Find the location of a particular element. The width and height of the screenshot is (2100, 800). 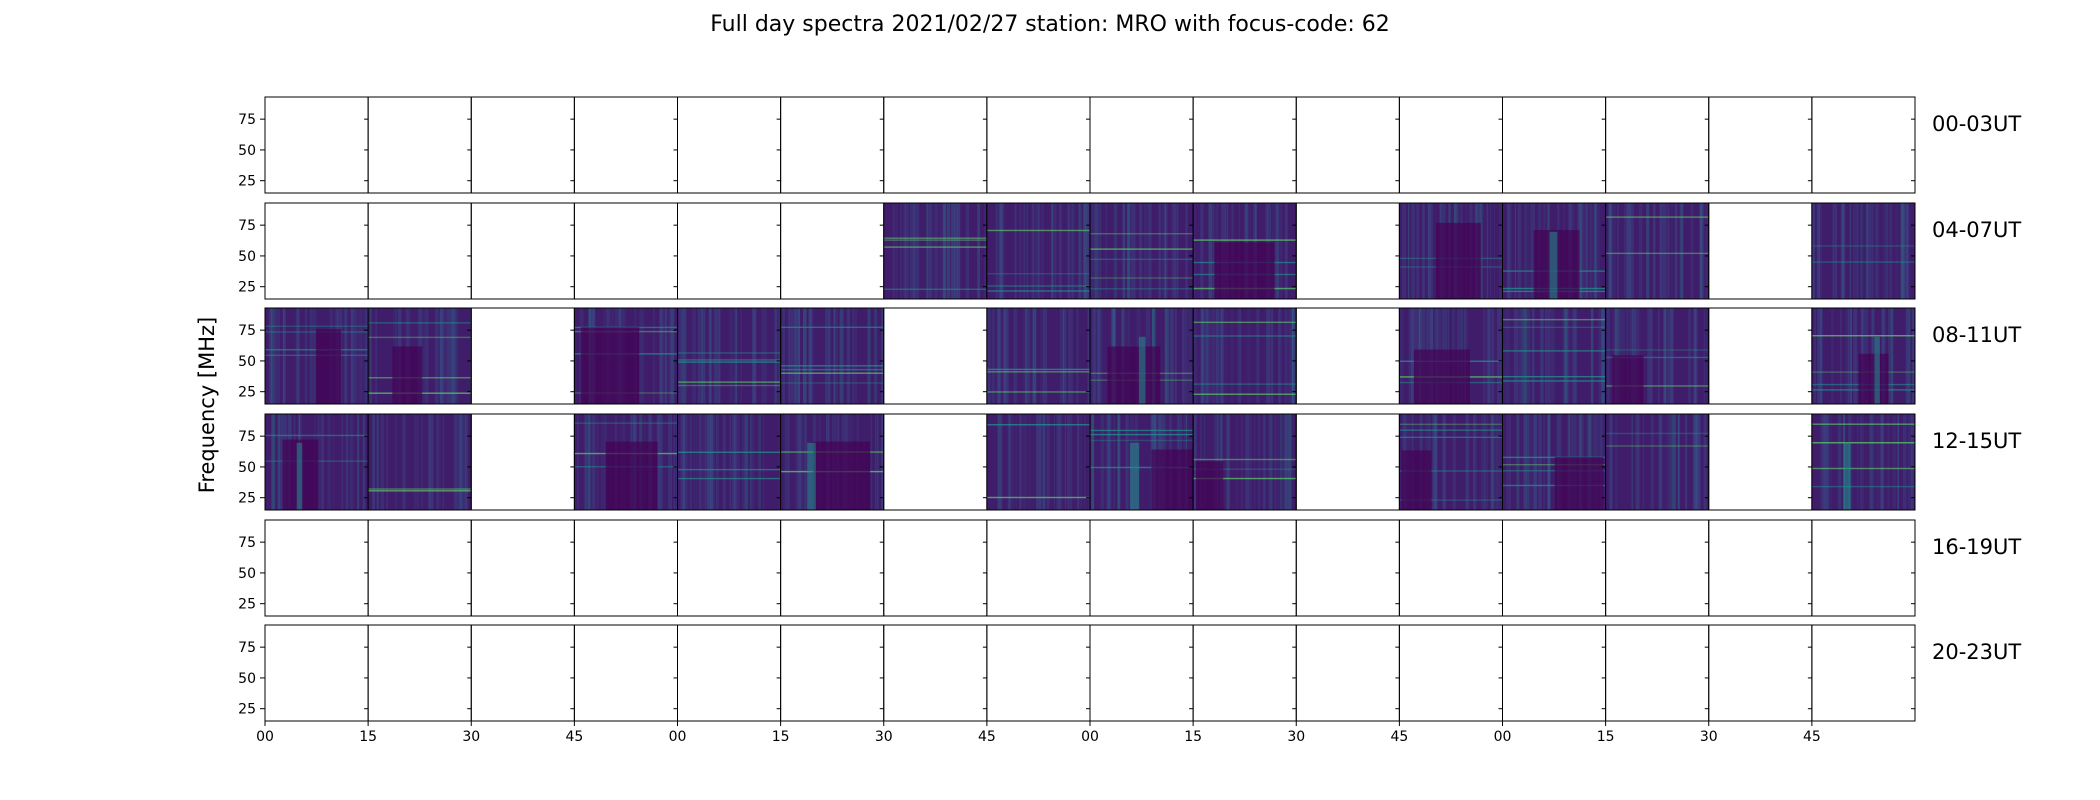

row-04-07UT: 75 50 25 04-07UT is located at coordinates (1129, 251).